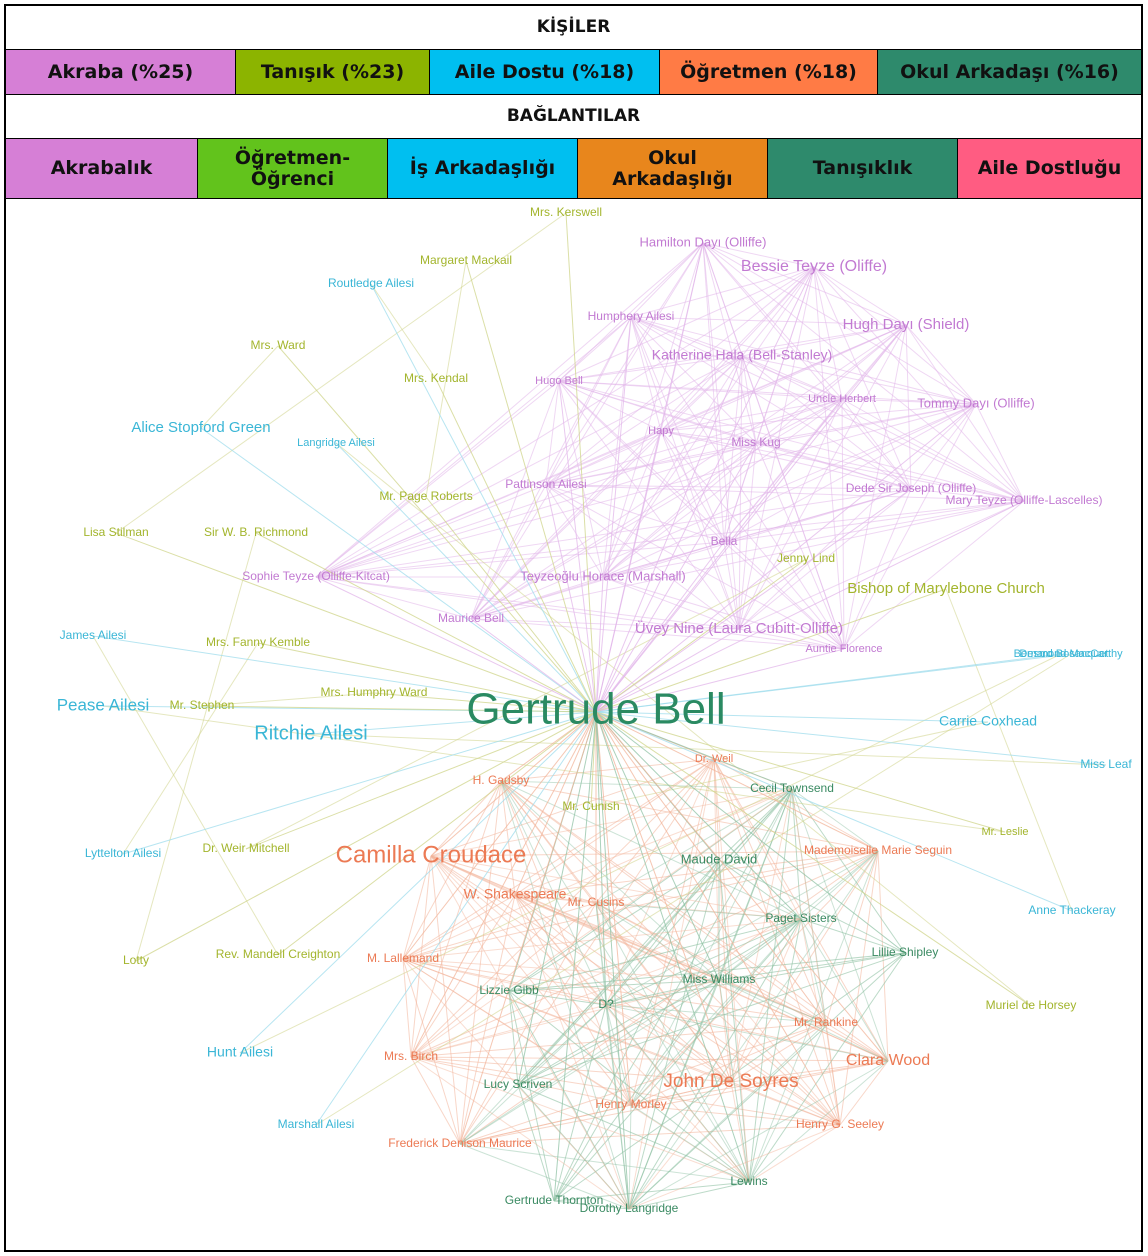 The image size is (1148, 1256). I want to click on center-node-label: Gertrude Bell, so click(595, 709).